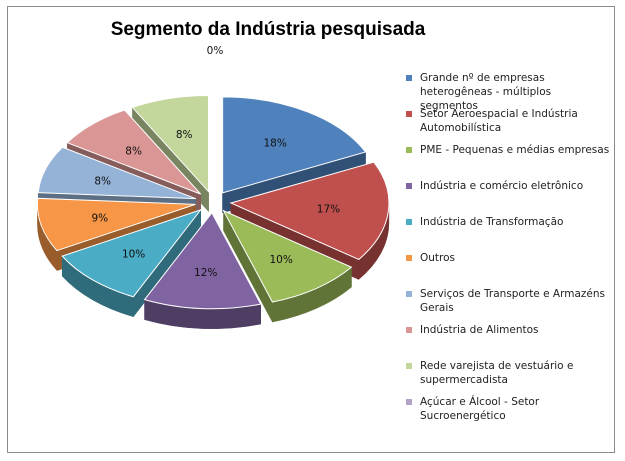  Describe the element at coordinates (492, 222) in the screenshot. I see `legend-label: Indústria de Transformação` at that location.